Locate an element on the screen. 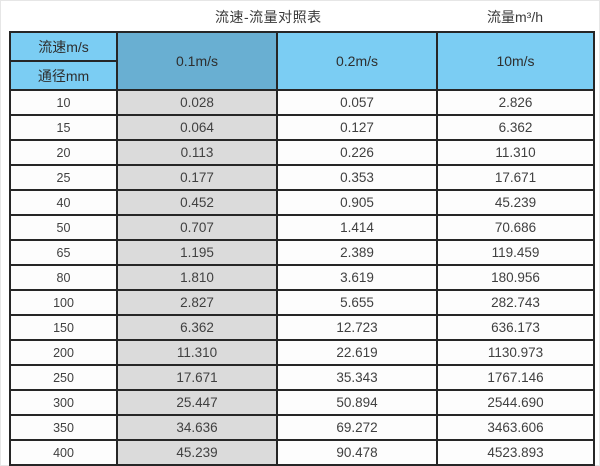 This screenshot has width=600, height=466. header-row-top: 流速m/s 0.1m/s 0.2m/s 10m/s is located at coordinates (302, 61).